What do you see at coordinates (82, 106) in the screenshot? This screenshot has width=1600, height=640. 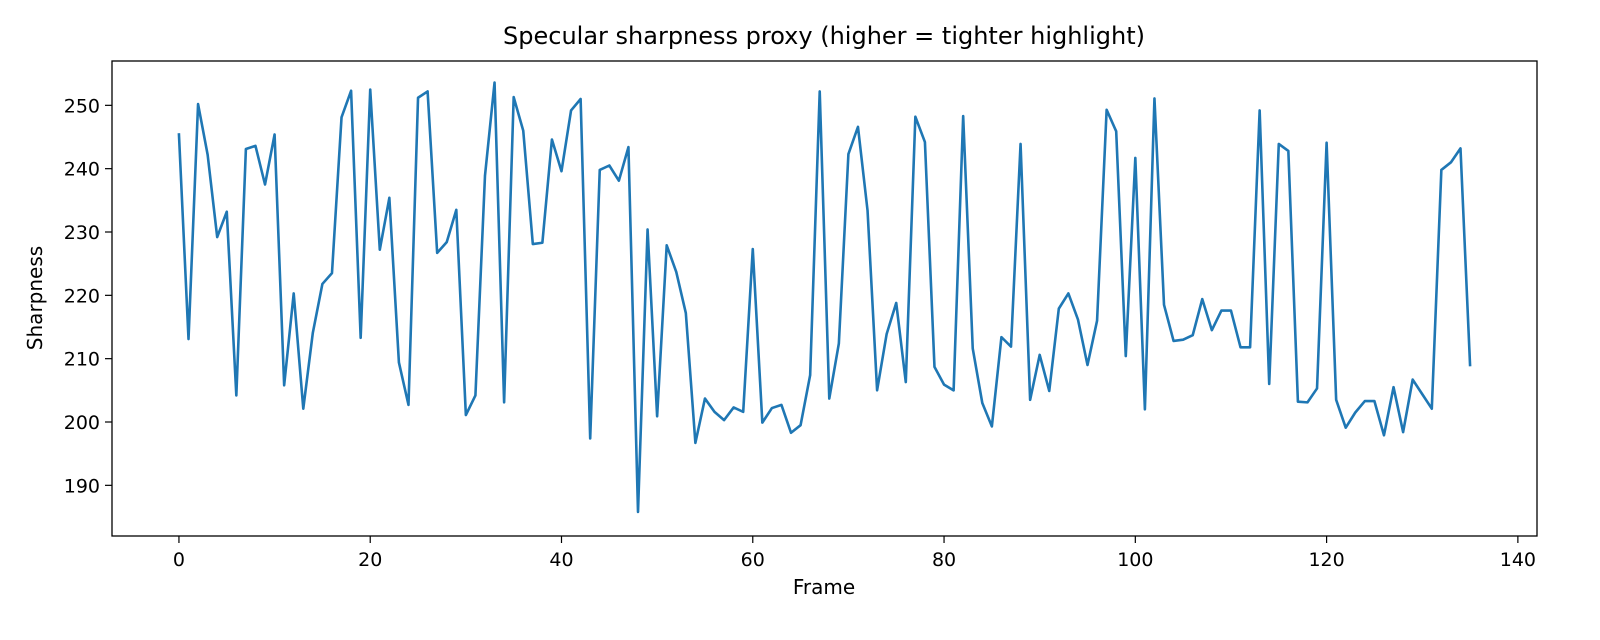 I see `y-tick-label: 250` at bounding box center [82, 106].